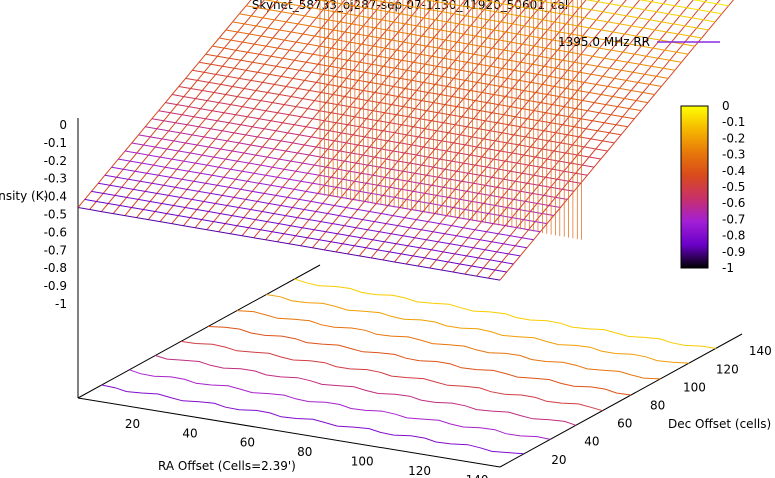 The width and height of the screenshot is (775, 478). What do you see at coordinates (694, 187) in the screenshot?
I see `colorbox` at bounding box center [694, 187].